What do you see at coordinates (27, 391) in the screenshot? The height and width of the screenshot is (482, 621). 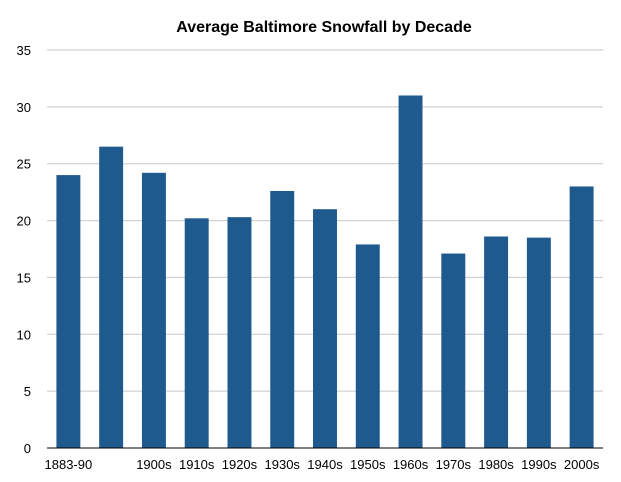 I see `y-tick-label: 5` at bounding box center [27, 391].